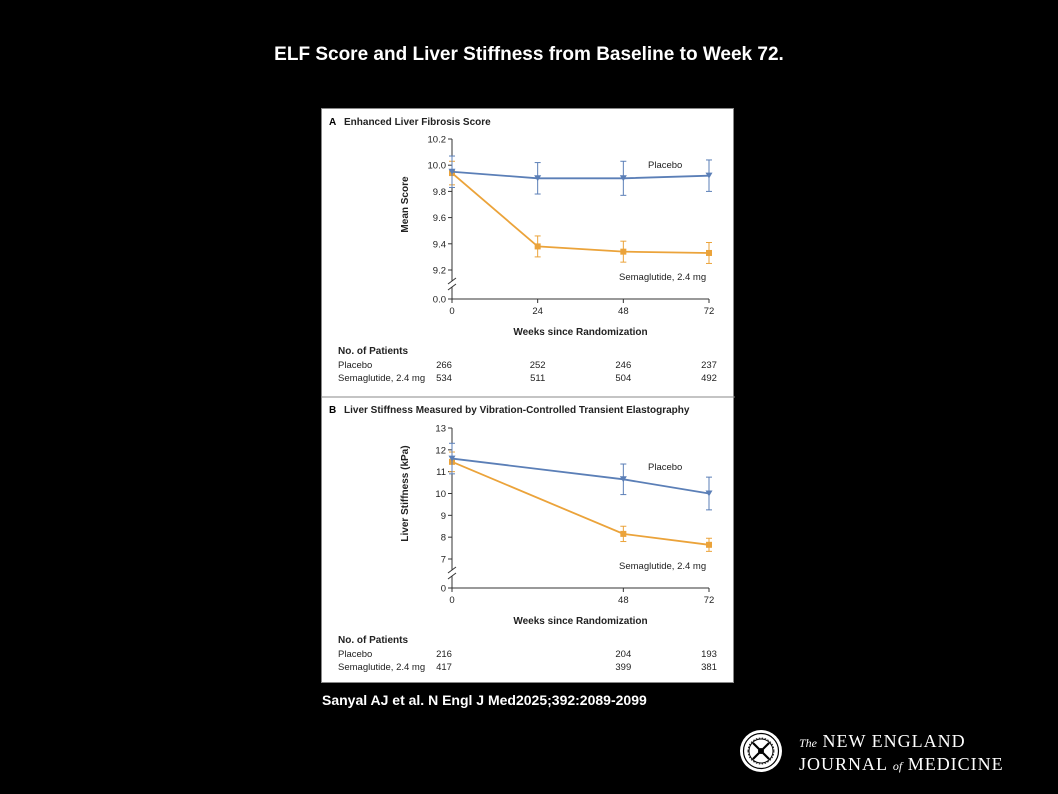  What do you see at coordinates (761, 751) in the screenshot?
I see `nejm-seal-icon` at bounding box center [761, 751].